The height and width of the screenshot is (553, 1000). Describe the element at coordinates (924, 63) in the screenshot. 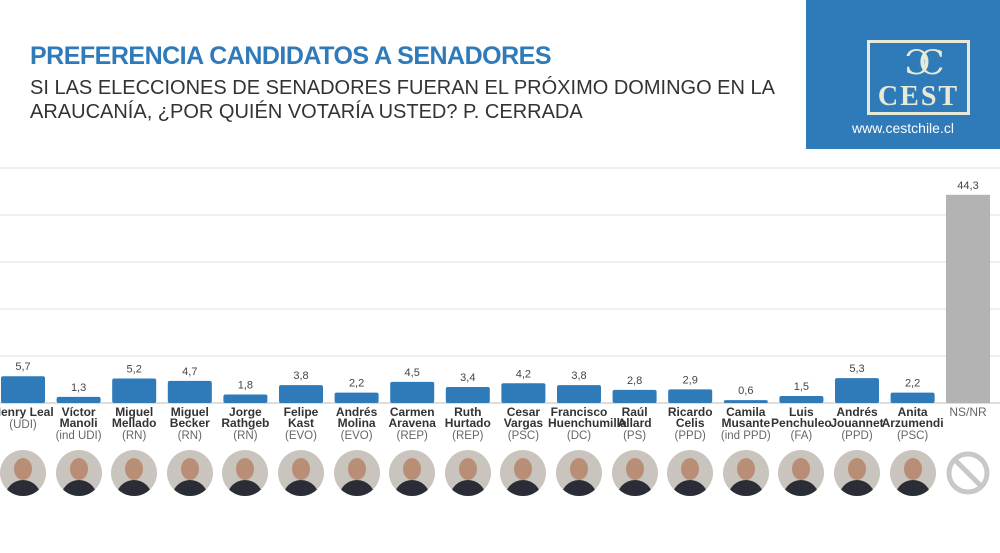

I see `logo-cc-mark: ƆC` at that location.